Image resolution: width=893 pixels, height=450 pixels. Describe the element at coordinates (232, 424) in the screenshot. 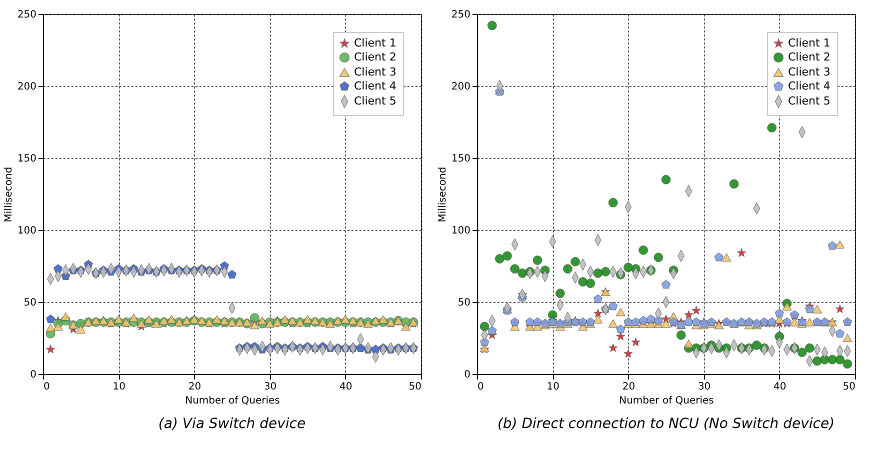

I see `text: (a) Via Switch device` at that location.